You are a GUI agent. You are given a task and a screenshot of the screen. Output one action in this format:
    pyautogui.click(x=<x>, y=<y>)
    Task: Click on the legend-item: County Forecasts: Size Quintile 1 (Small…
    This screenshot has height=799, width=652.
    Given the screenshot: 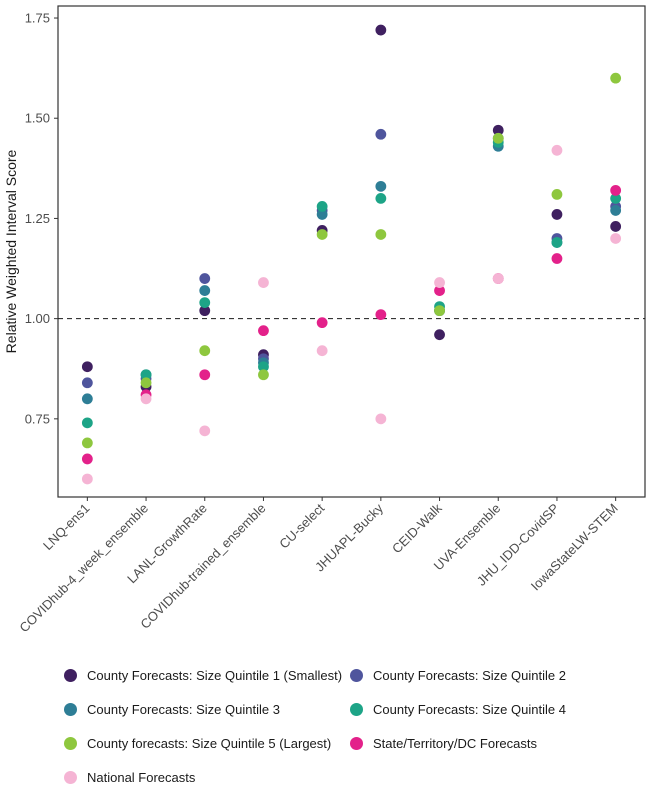 What is the action you would take?
    pyautogui.click(x=207, y=675)
    